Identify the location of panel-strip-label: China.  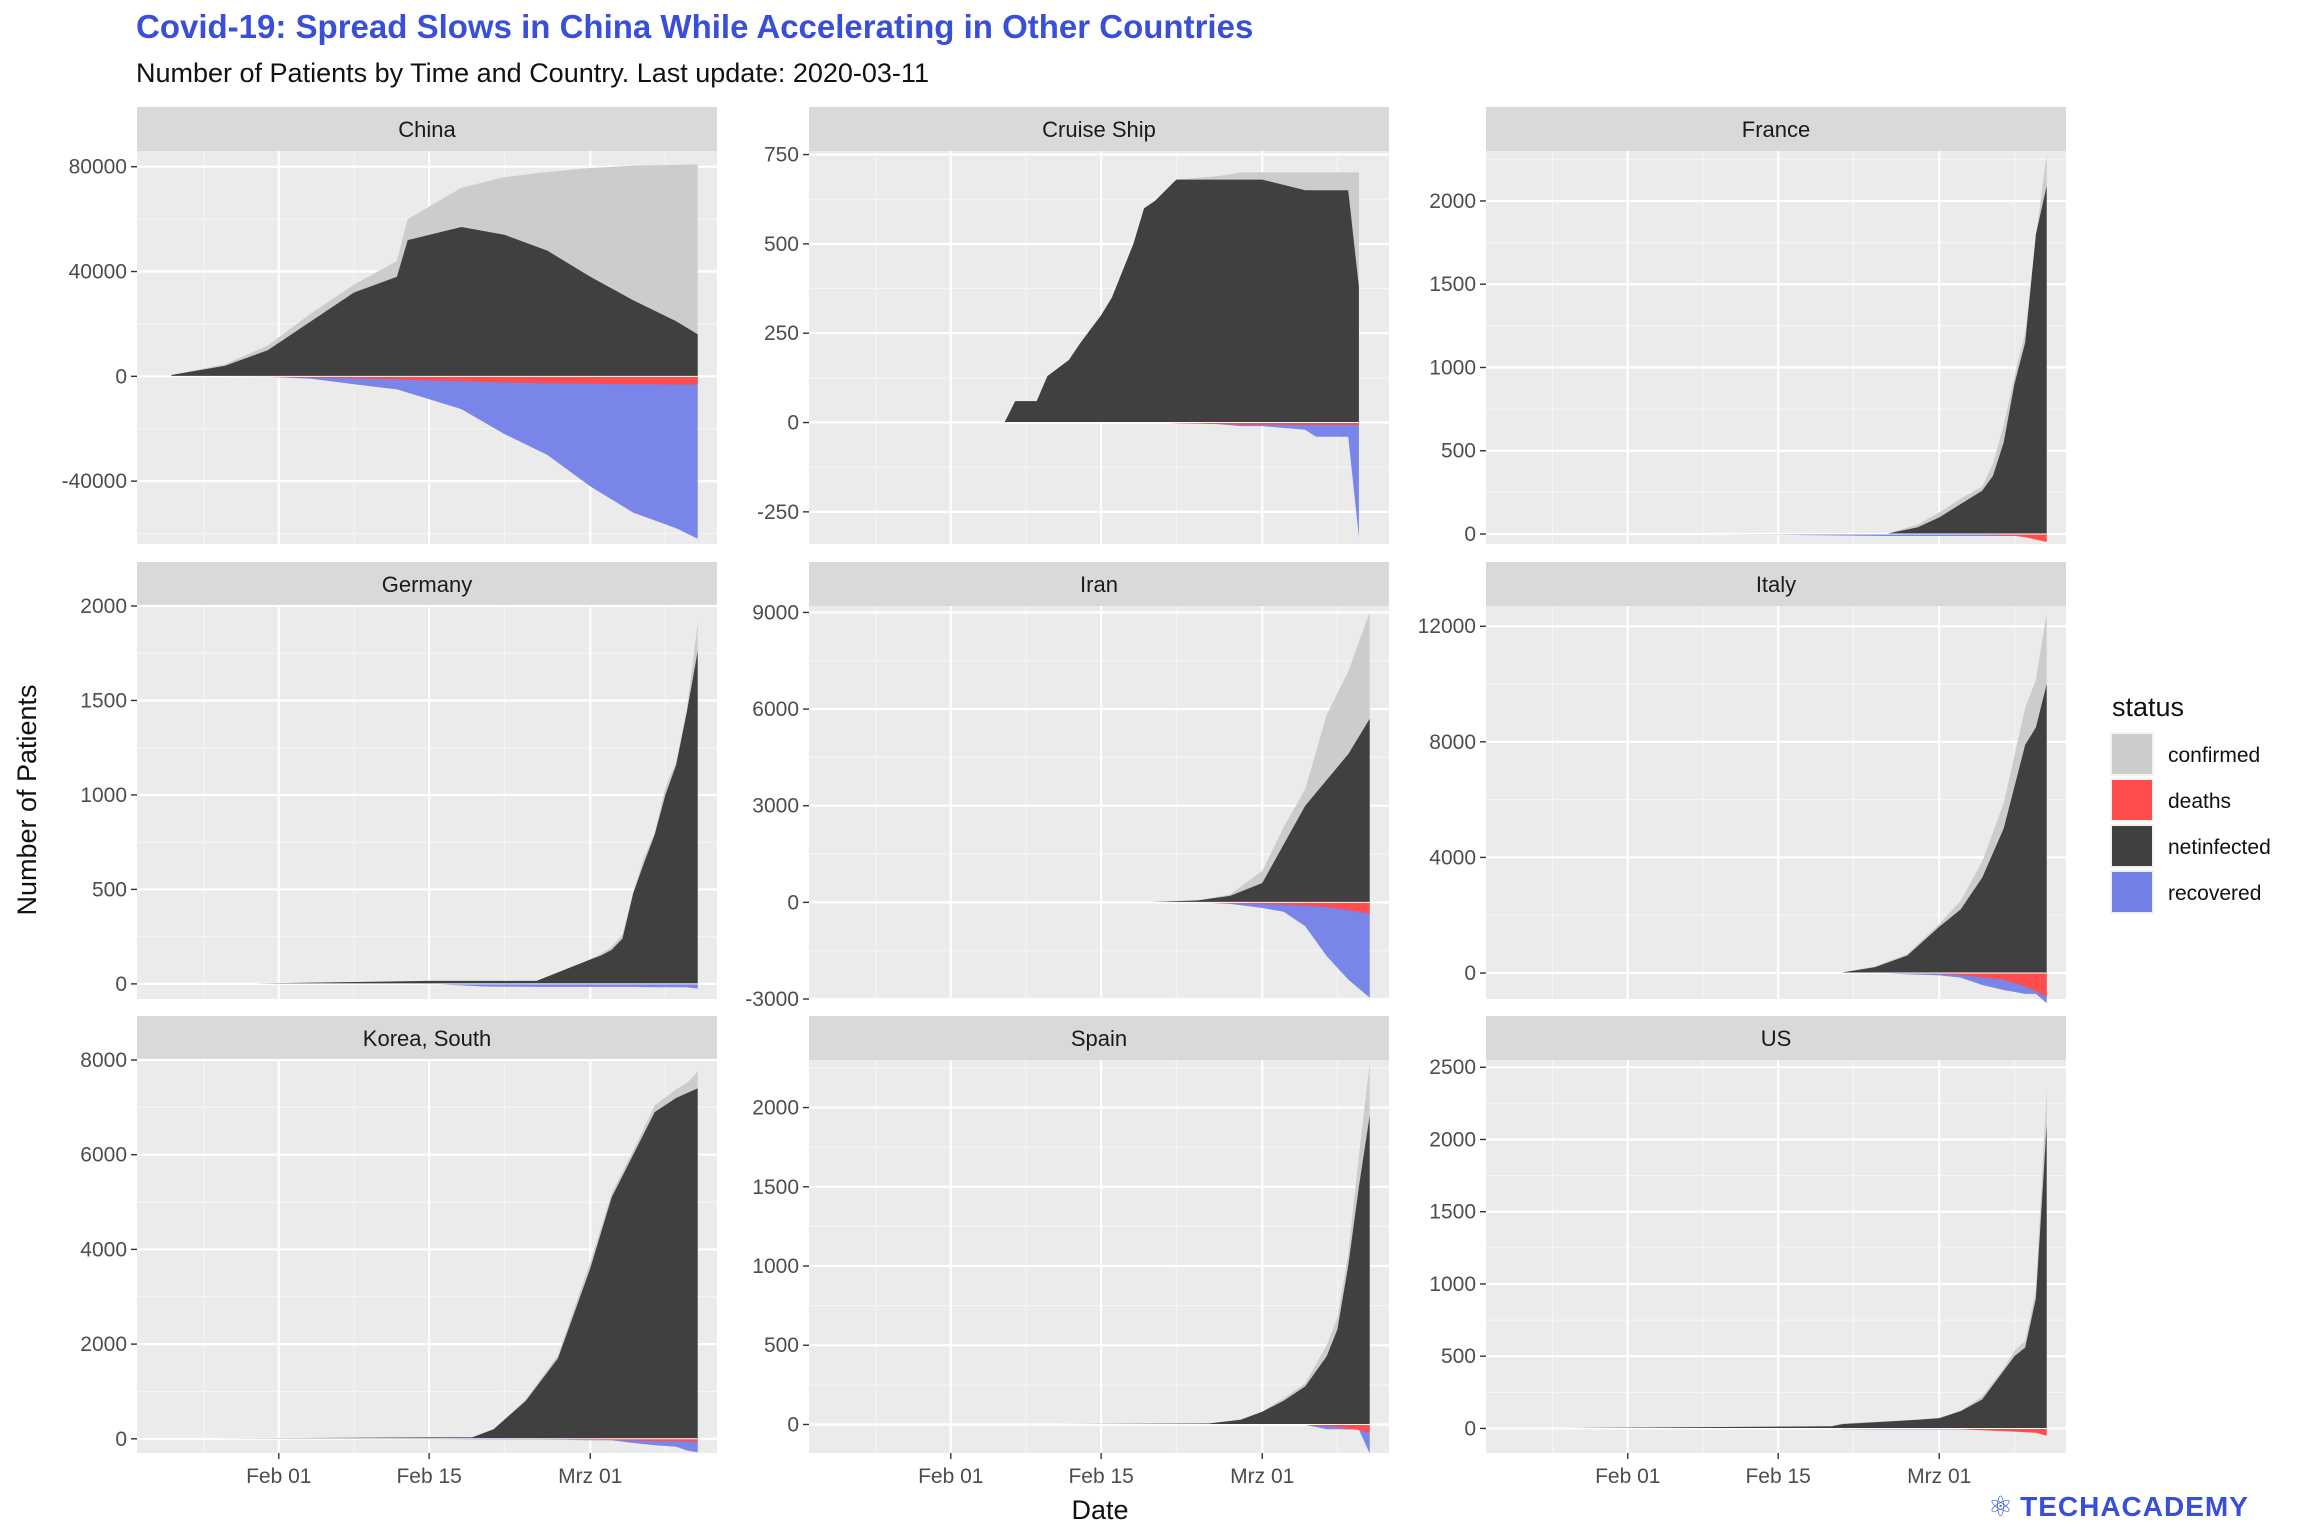
(427, 129).